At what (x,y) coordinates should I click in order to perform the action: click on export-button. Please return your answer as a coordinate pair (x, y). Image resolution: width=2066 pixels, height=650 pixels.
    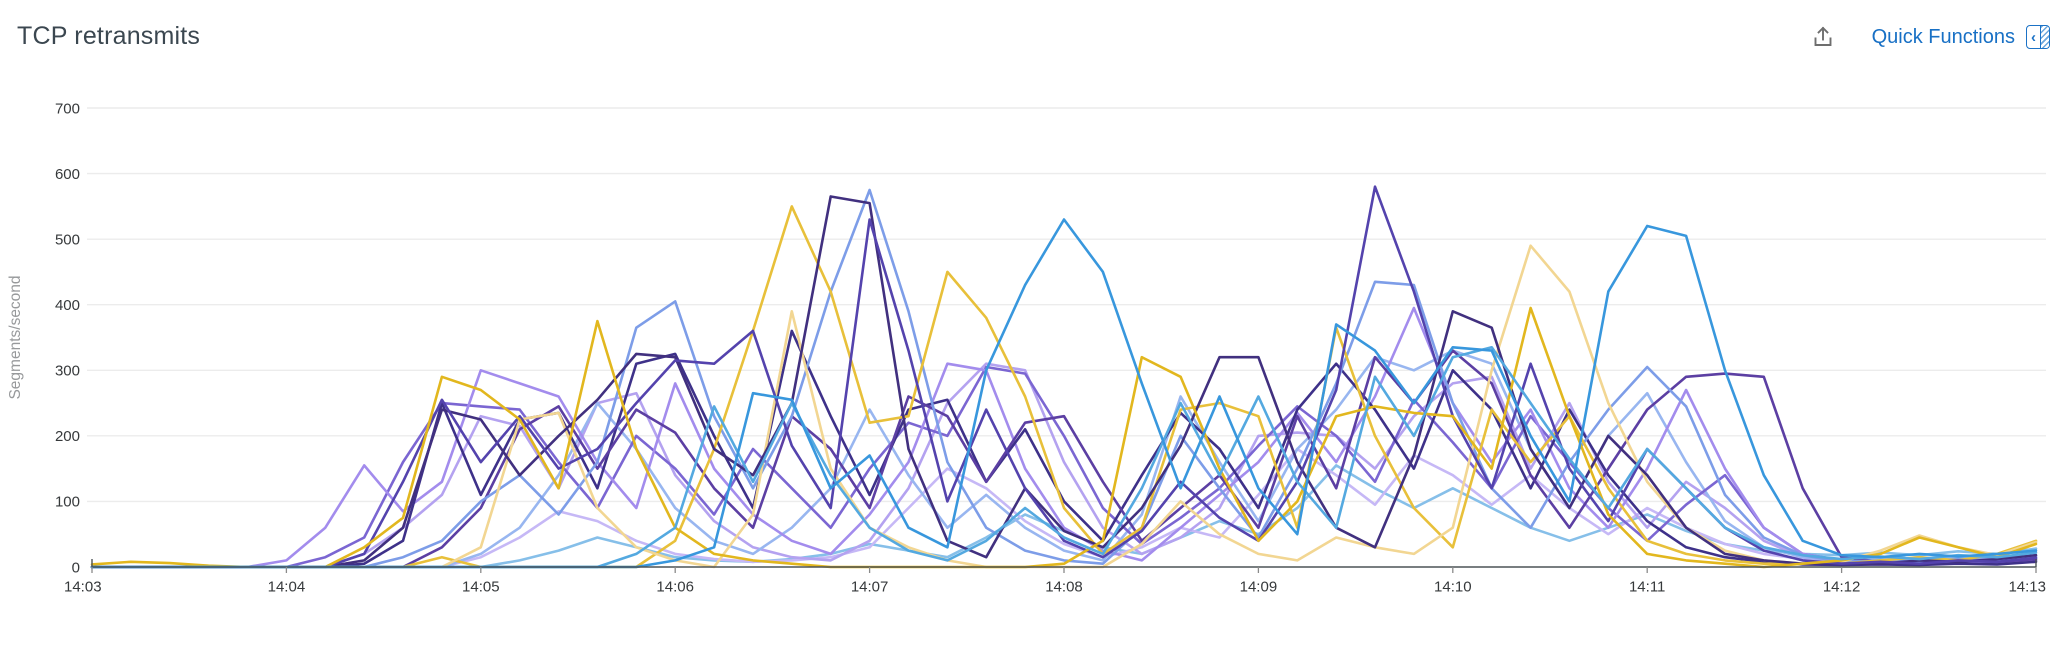
    Looking at the image, I should click on (1823, 37).